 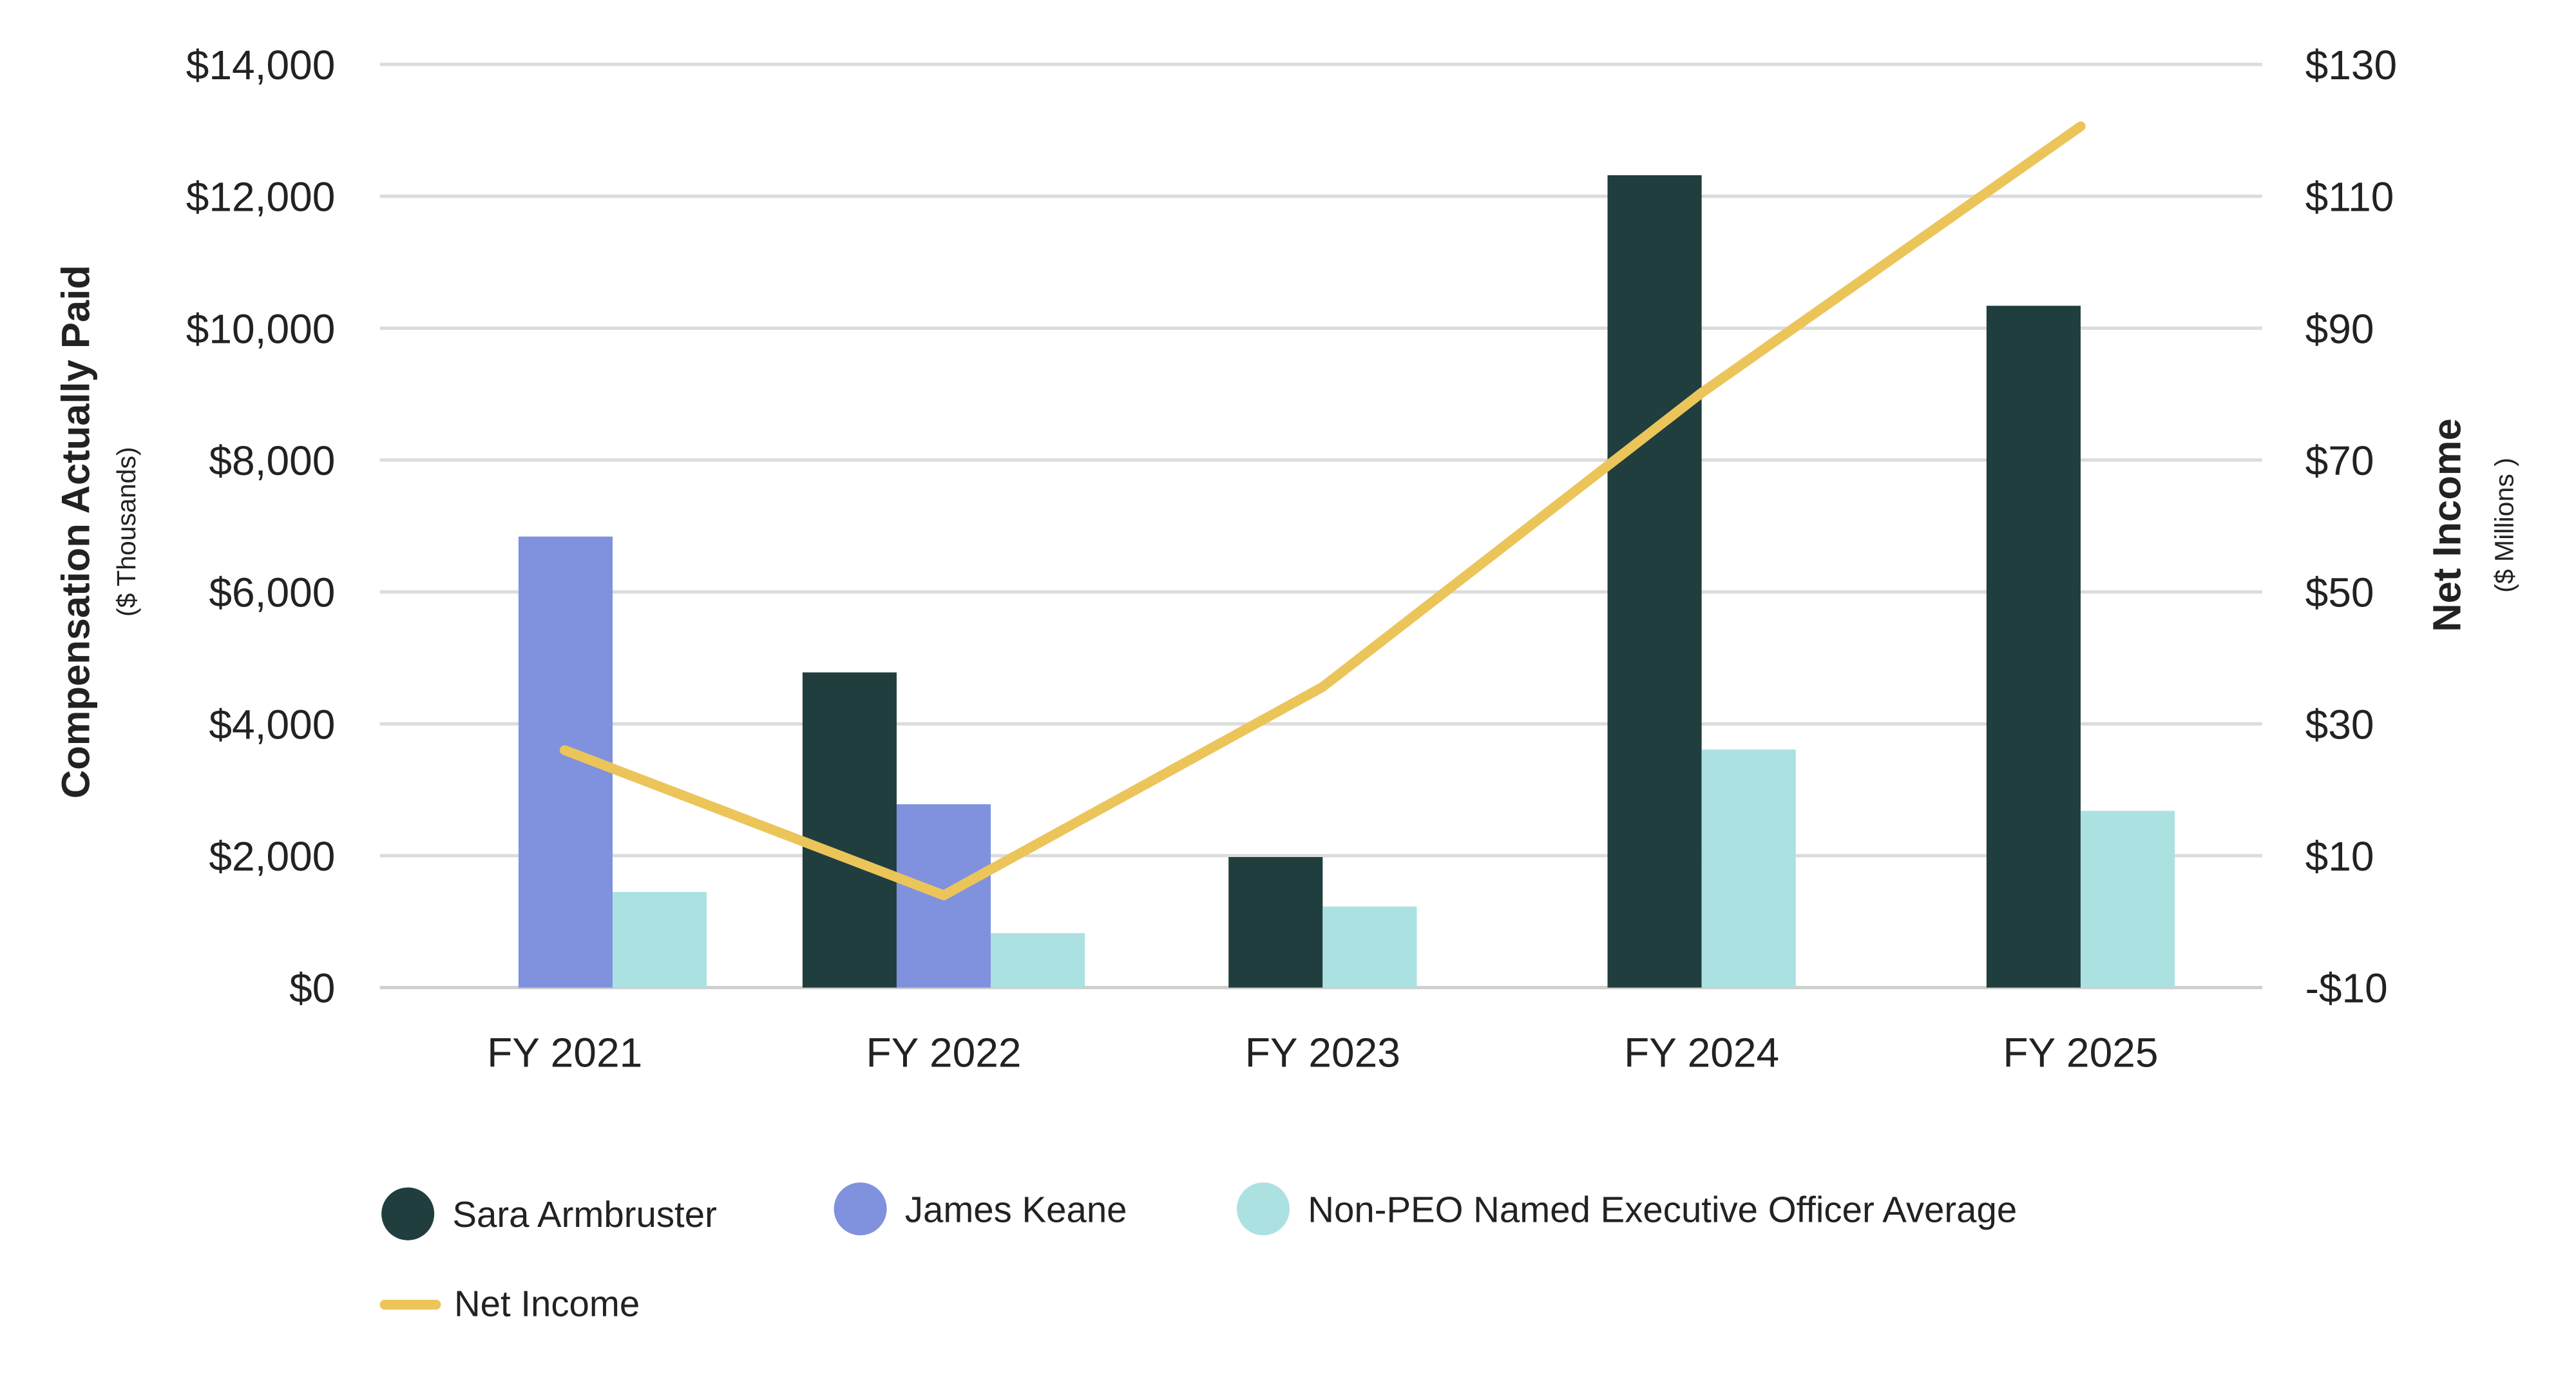 I want to click on left-tick-label: $12,000, so click(x=261, y=197).